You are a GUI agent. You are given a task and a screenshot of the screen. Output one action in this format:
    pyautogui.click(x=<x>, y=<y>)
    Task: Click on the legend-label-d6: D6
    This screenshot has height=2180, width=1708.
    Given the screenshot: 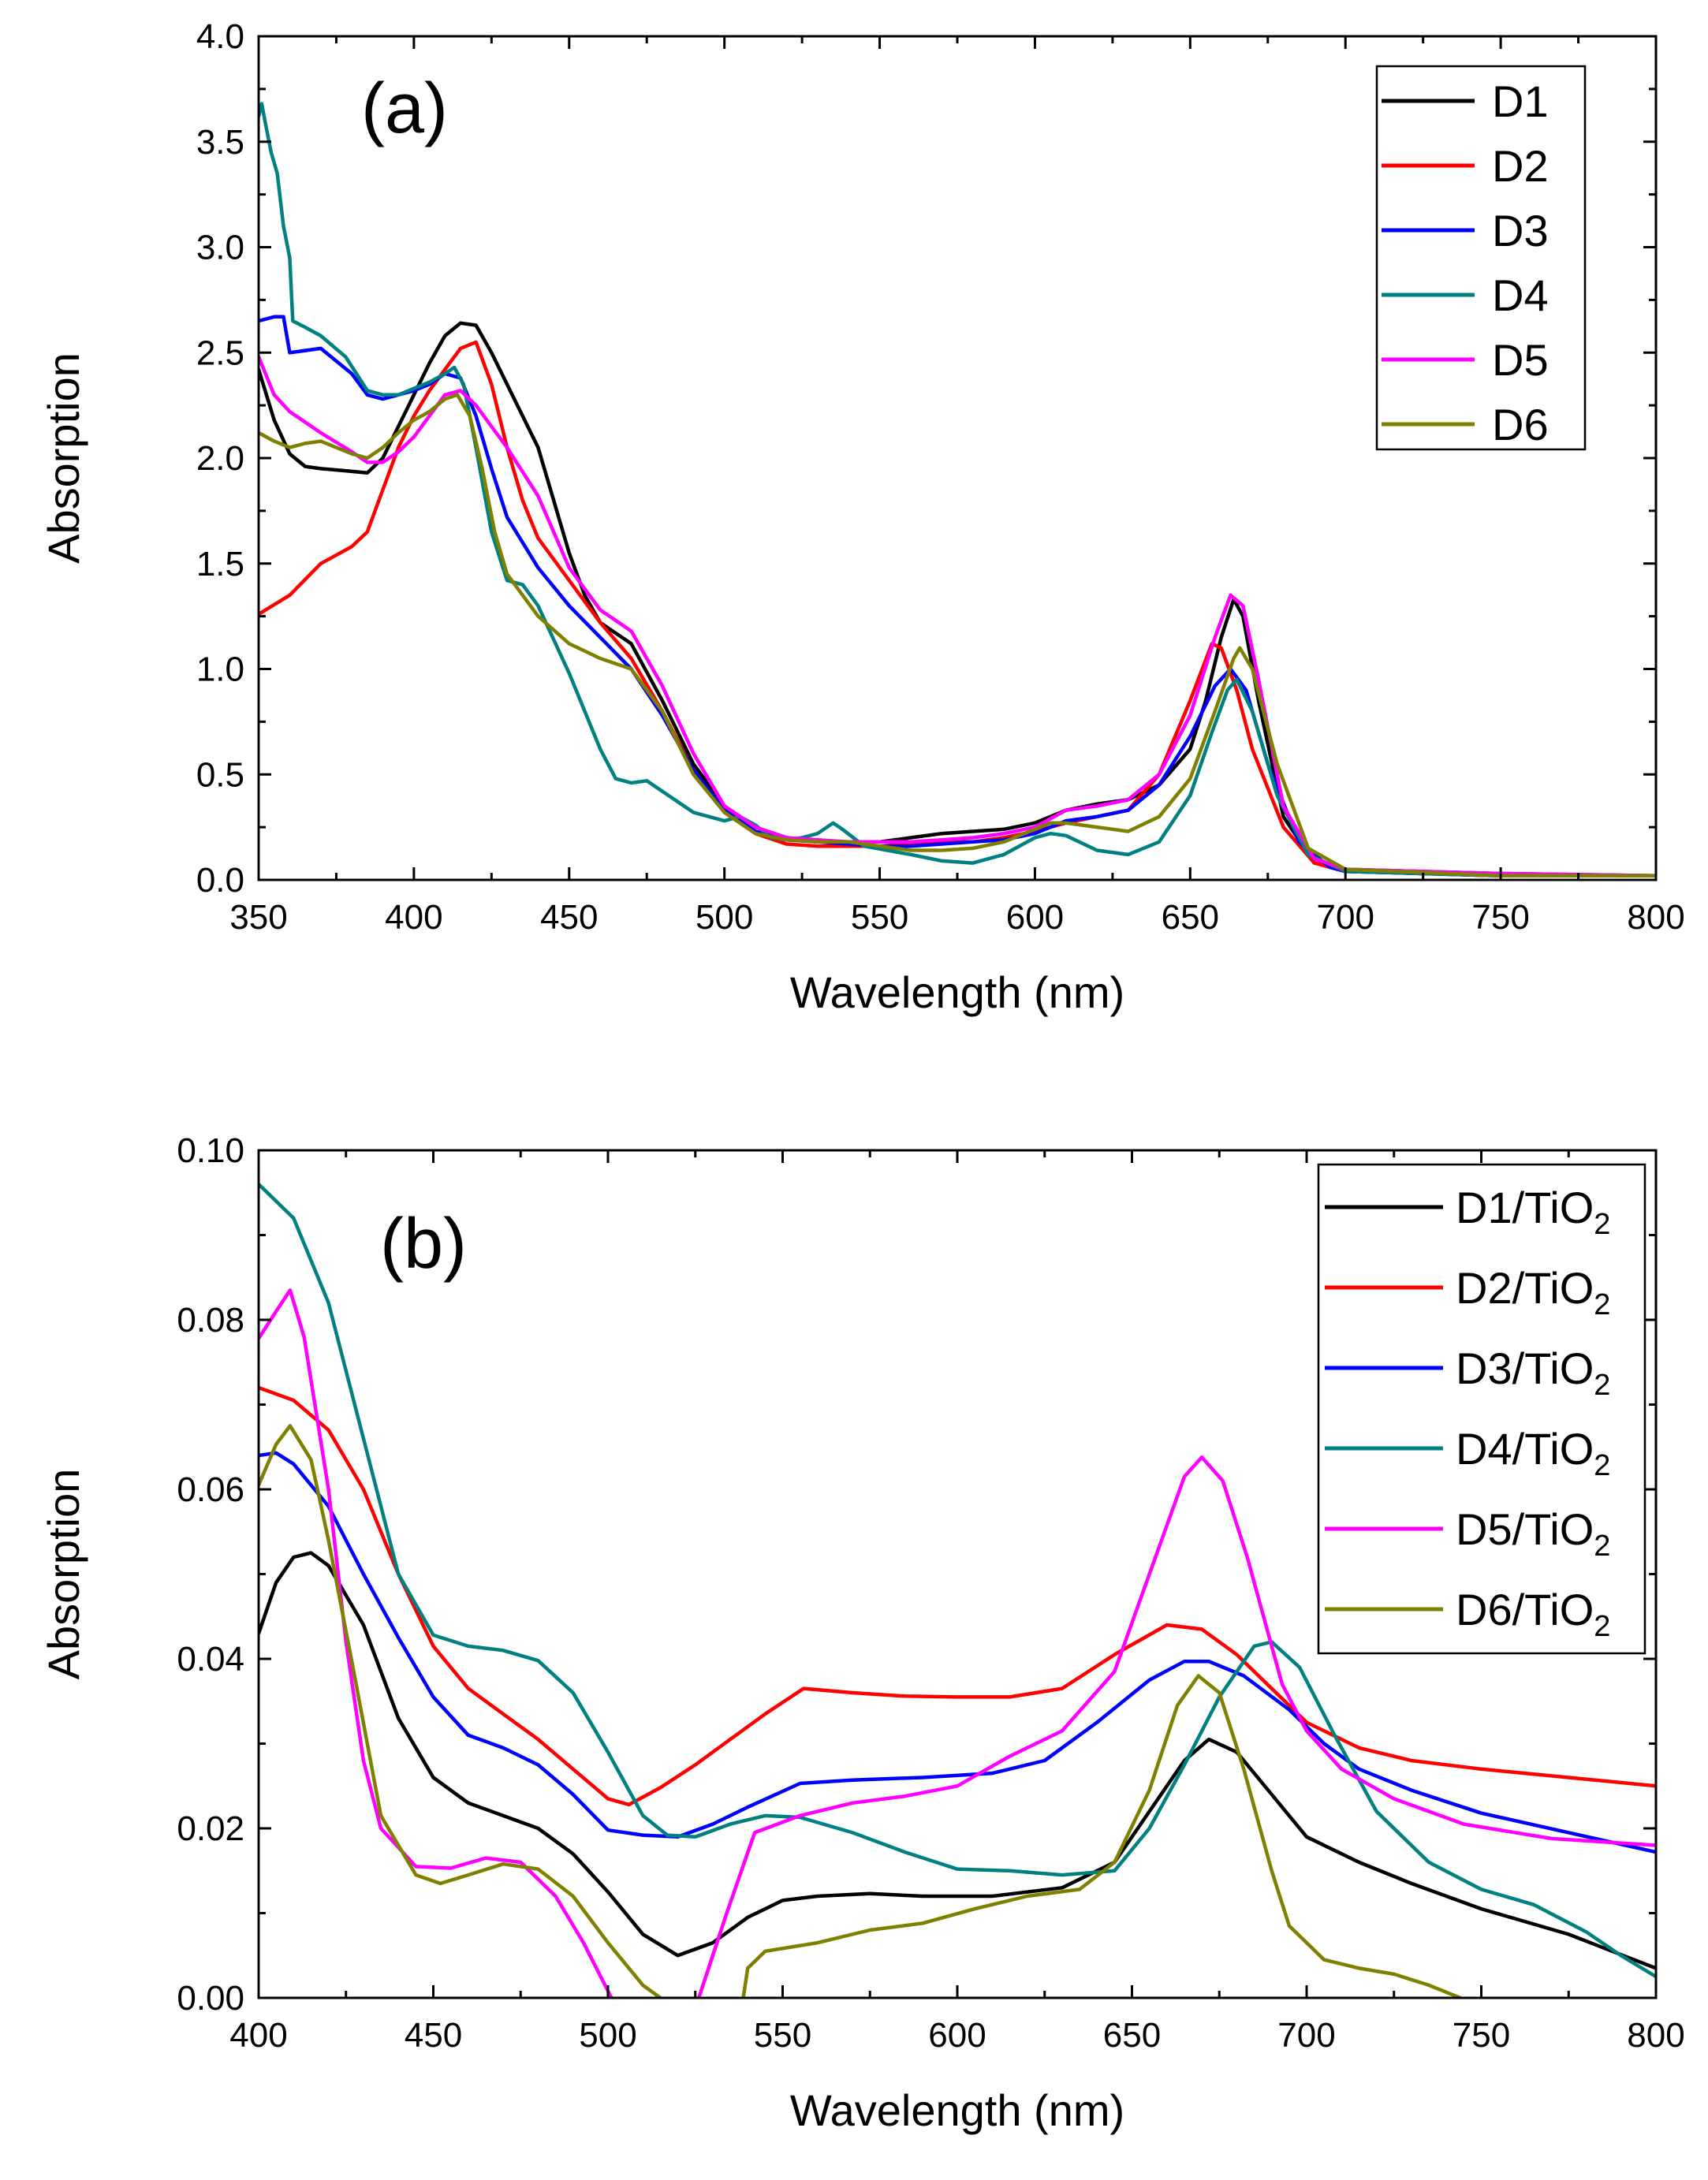 What is the action you would take?
    pyautogui.click(x=1520, y=424)
    